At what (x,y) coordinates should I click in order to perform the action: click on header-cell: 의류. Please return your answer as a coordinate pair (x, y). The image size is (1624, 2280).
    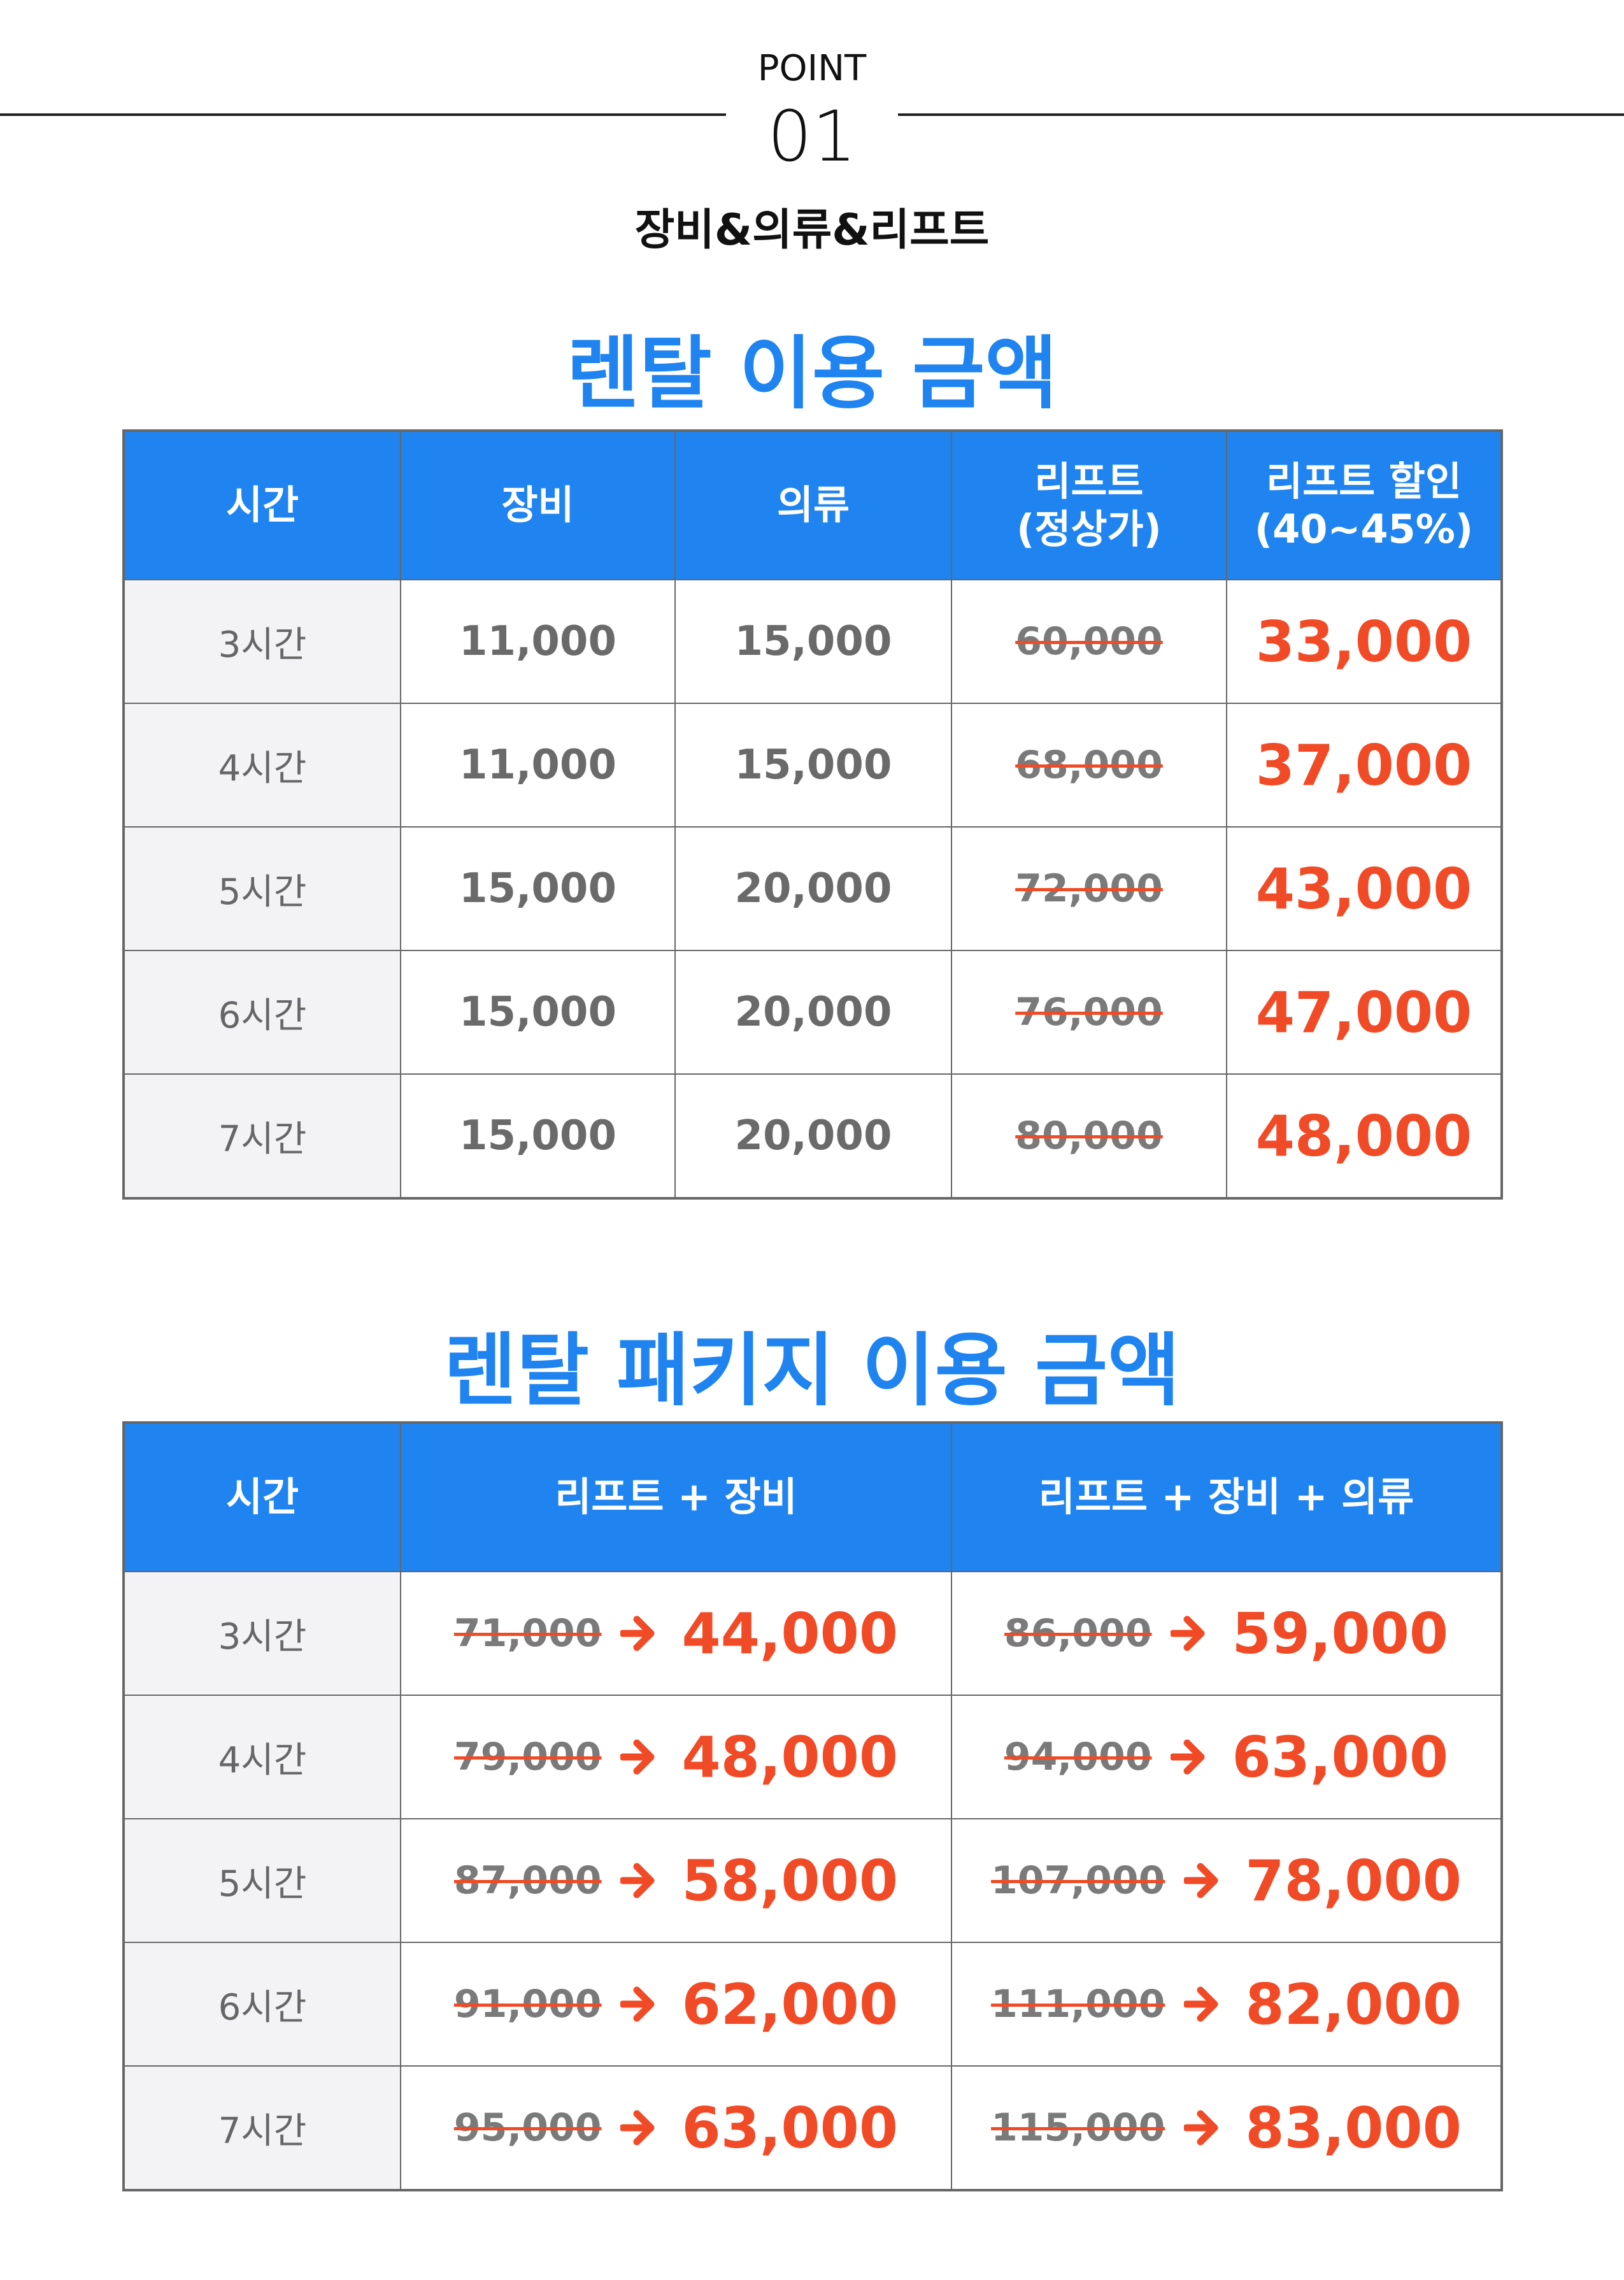
    Looking at the image, I should click on (813, 505).